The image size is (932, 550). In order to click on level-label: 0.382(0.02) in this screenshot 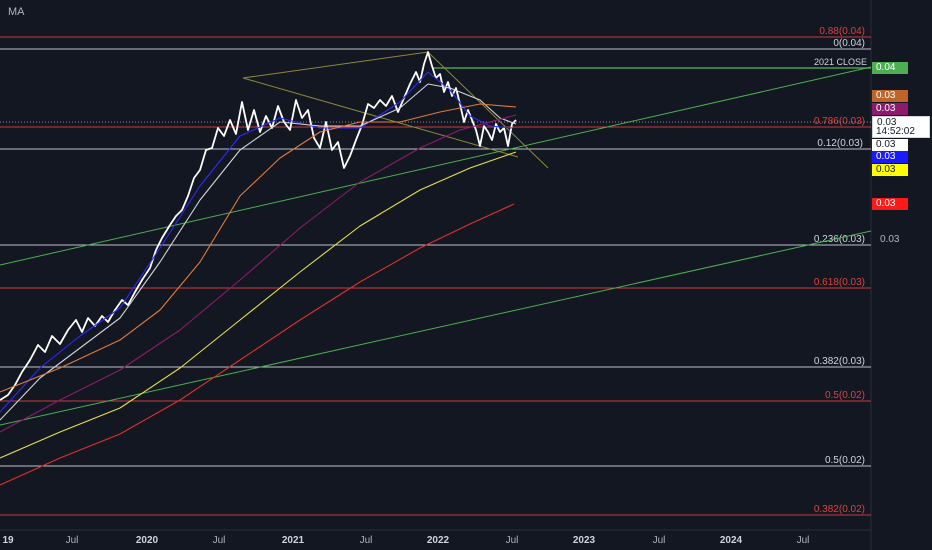, I will do `click(839, 509)`.